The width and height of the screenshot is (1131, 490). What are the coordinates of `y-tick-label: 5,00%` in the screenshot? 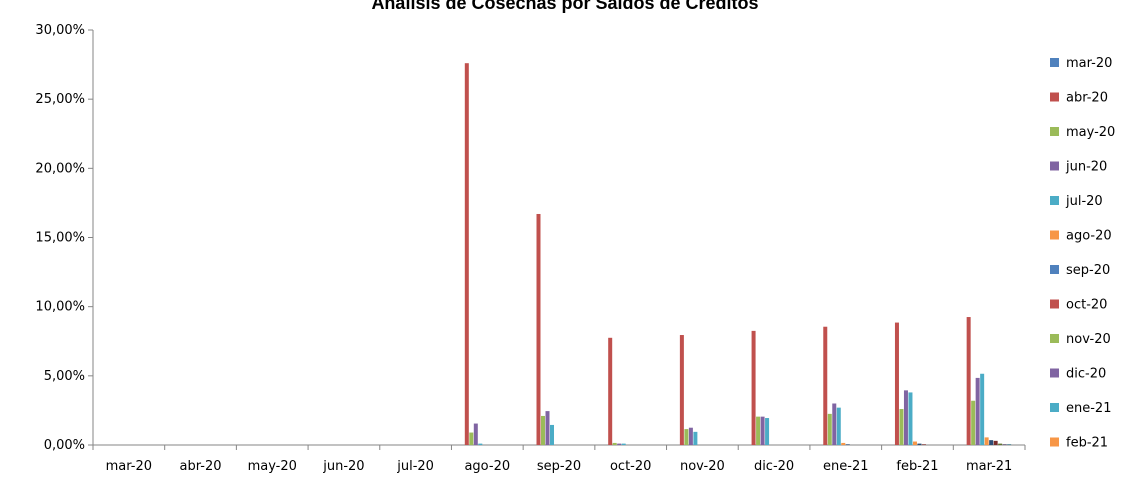 It's located at (64, 376).